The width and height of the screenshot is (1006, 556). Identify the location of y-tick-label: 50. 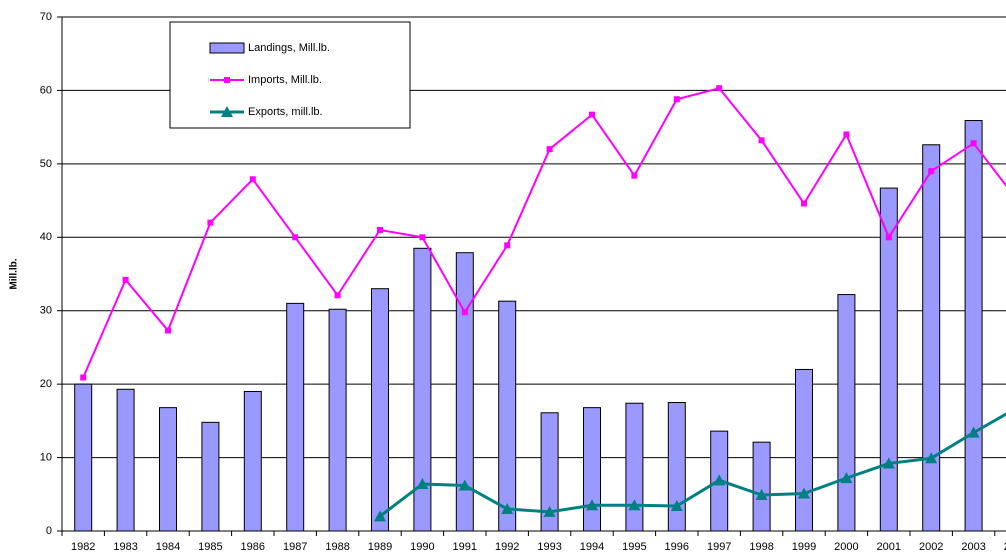
(46, 164).